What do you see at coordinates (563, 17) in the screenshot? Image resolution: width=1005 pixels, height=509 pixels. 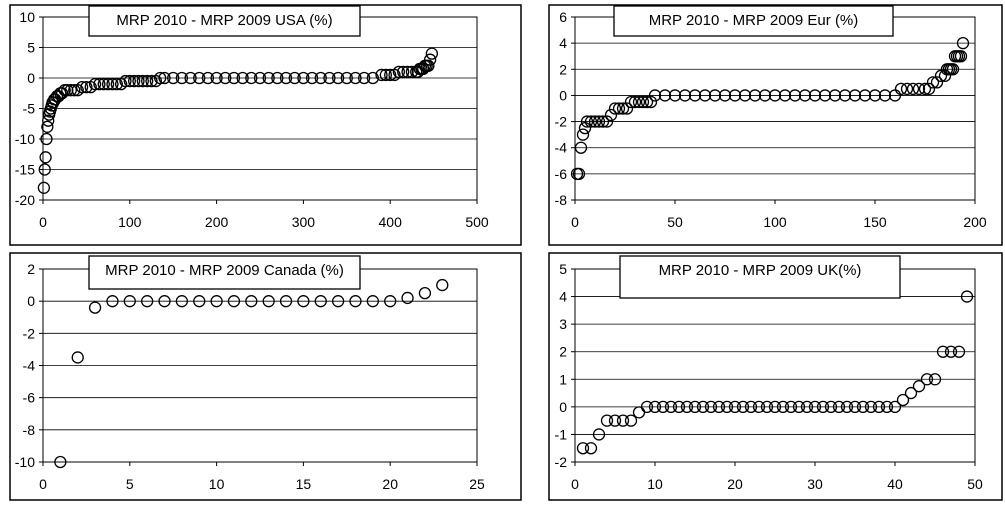 I see `y-tick-label: 6` at bounding box center [563, 17].